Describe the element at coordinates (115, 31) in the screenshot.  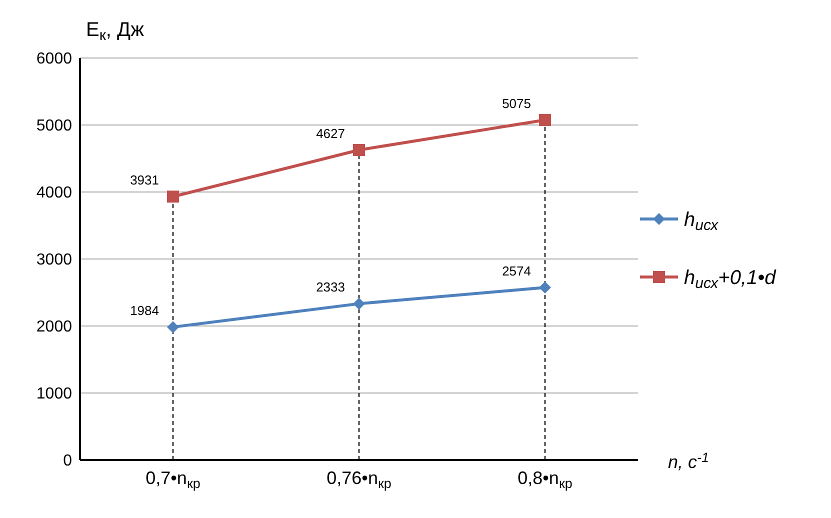
I see `y-axis-title: E$_{к}$, Дж` at that location.